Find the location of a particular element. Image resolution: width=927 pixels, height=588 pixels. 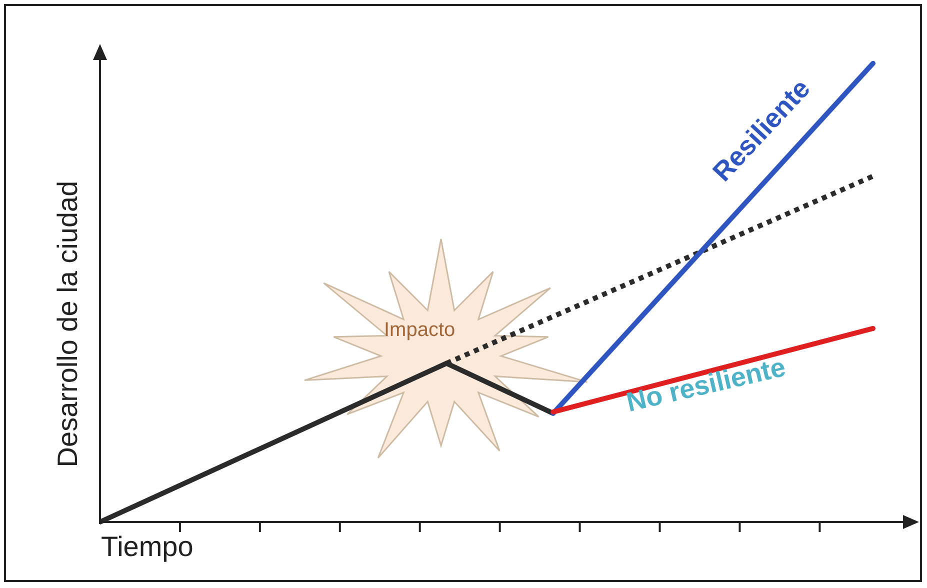

text: No resiliente is located at coordinates (706, 385).